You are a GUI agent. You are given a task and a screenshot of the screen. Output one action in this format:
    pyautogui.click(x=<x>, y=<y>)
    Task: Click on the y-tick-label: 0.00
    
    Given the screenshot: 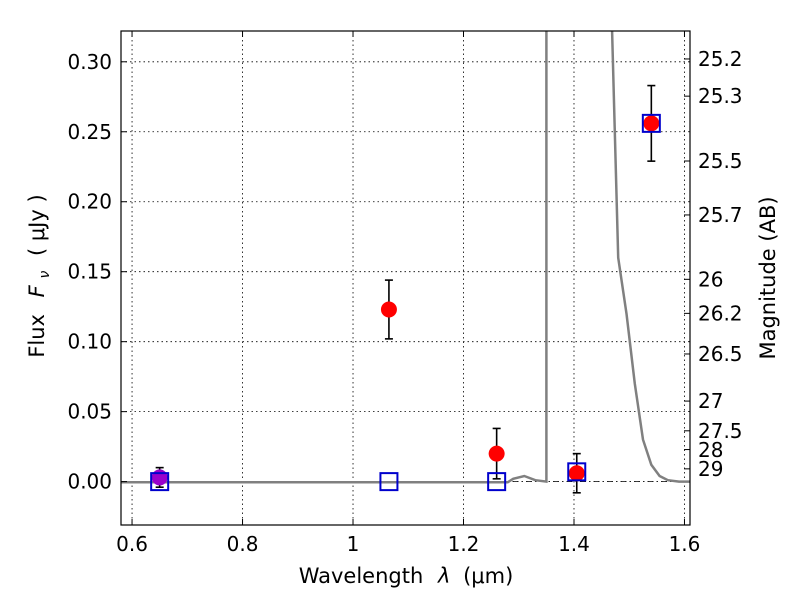 What is the action you would take?
    pyautogui.click(x=89, y=482)
    